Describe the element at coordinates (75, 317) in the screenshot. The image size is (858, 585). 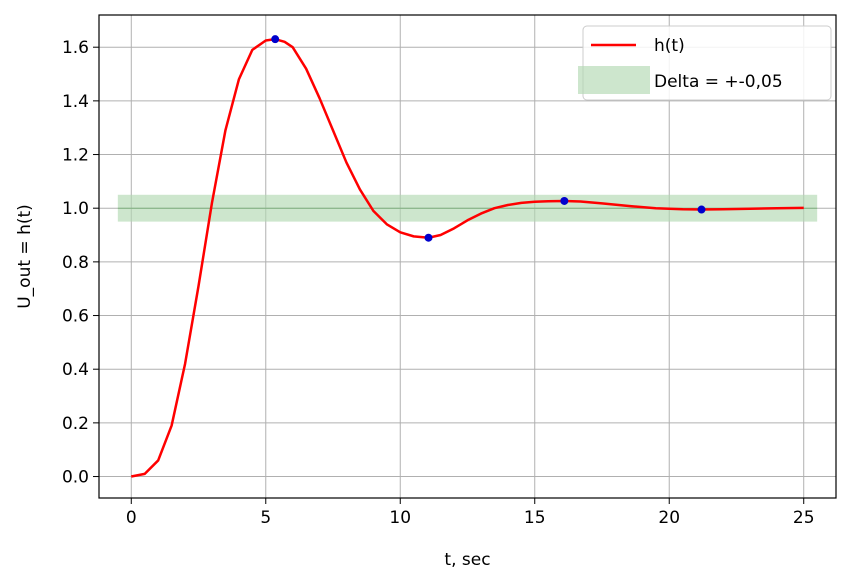
I see `y-tick-label: 0.6` at that location.